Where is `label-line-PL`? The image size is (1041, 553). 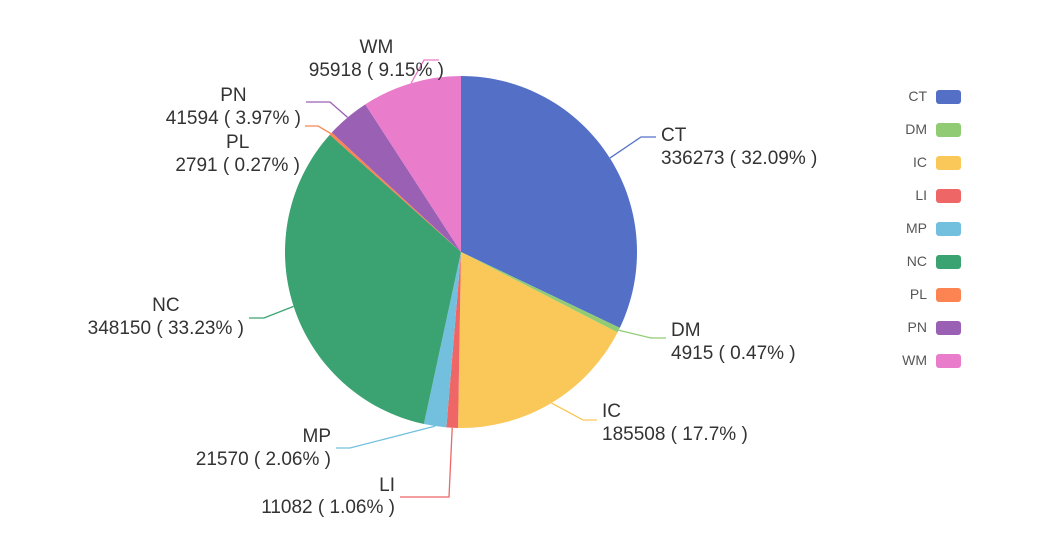 label-line-PL is located at coordinates (318, 130).